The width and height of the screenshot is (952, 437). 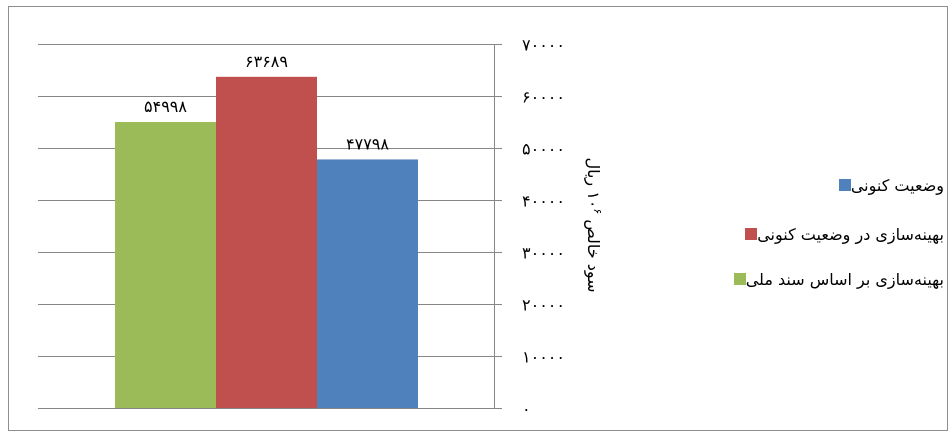 What do you see at coordinates (543, 253) in the screenshot?
I see `y-tick-label: ۳۰۰۰۰` at bounding box center [543, 253].